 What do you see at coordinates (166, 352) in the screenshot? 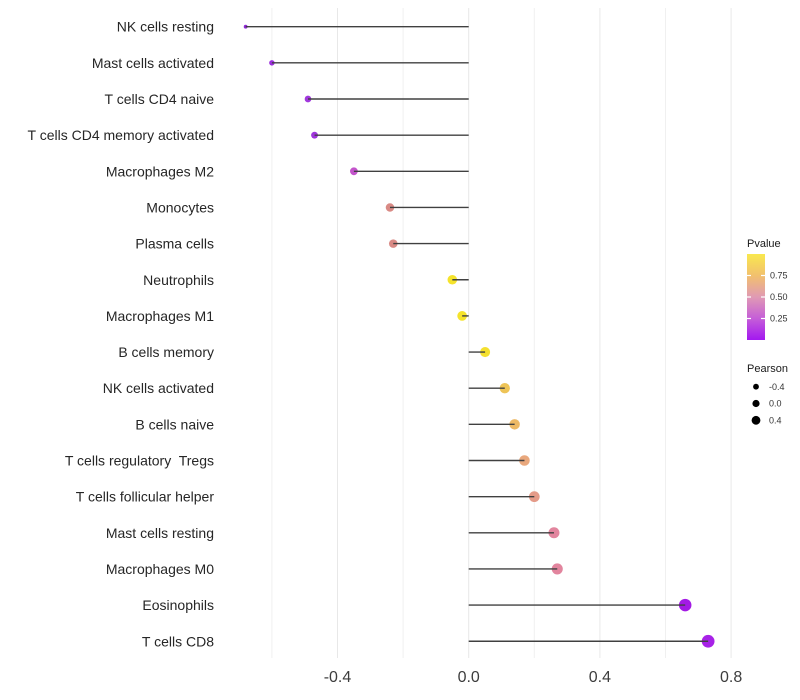
I see `y-axis-label: B cells memory` at bounding box center [166, 352].